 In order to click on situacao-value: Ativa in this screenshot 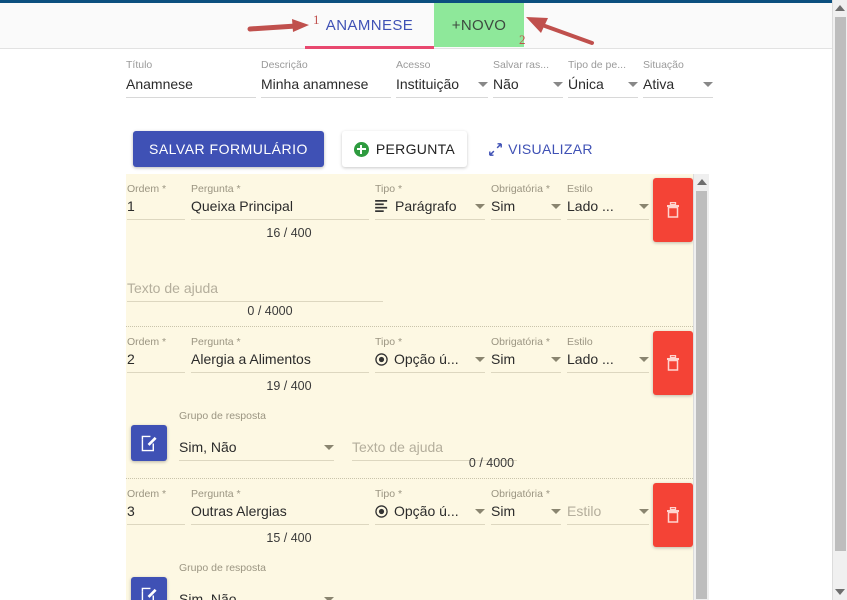, I will do `click(659, 84)`.